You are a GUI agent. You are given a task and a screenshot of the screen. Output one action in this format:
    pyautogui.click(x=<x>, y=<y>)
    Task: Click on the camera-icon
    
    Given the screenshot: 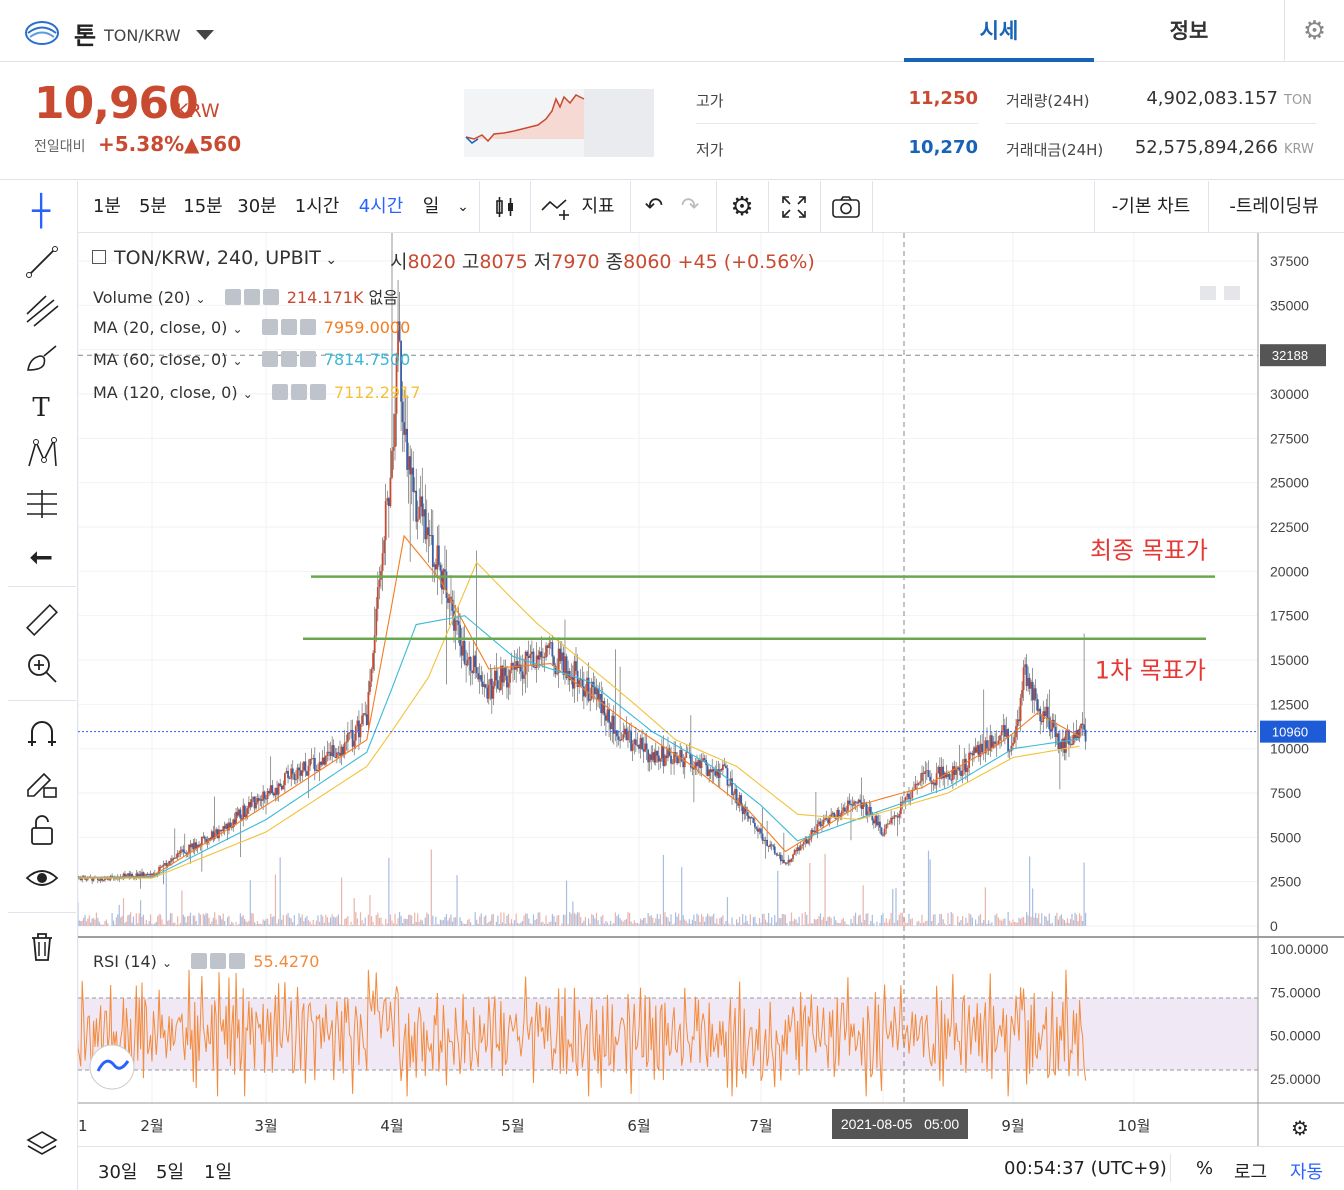 What is the action you would take?
    pyautogui.click(x=846, y=207)
    